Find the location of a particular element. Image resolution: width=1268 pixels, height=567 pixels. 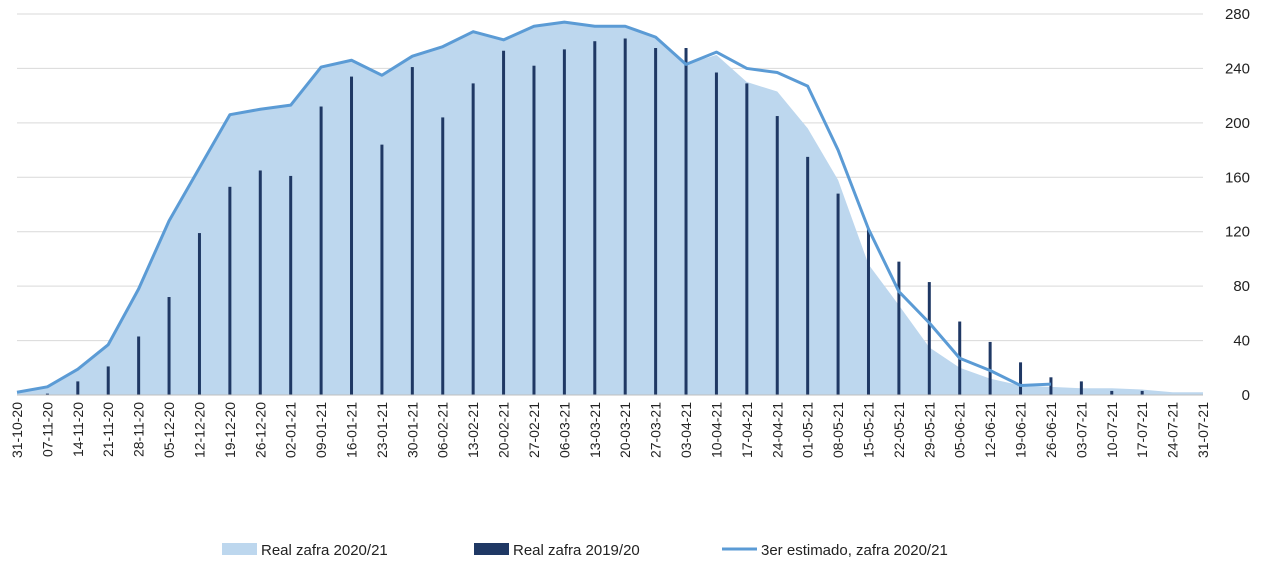

x-tick-label: 01-05-21 is located at coordinates (808, 430).